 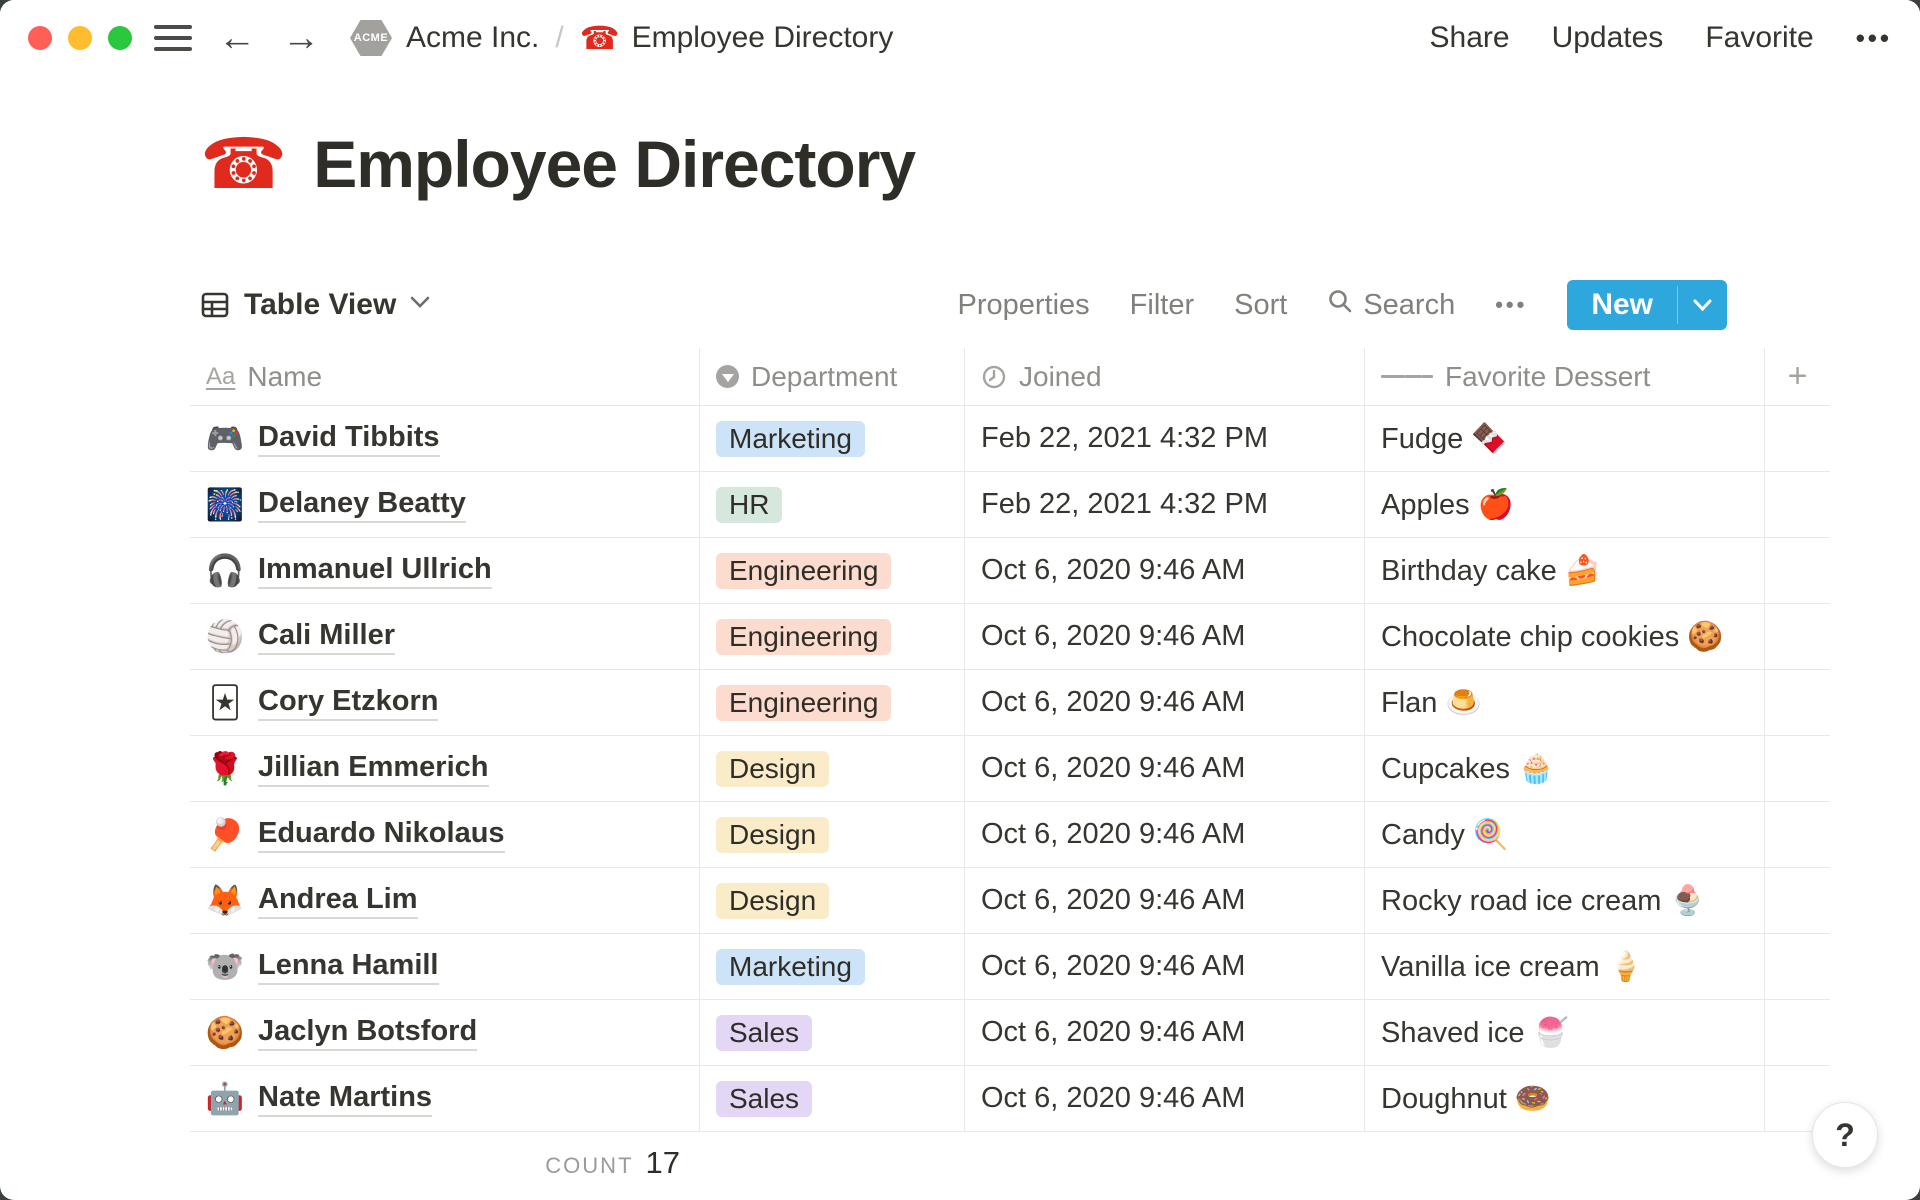 I want to click on favorite-dessert: Fudge 🍫, so click(x=1565, y=438).